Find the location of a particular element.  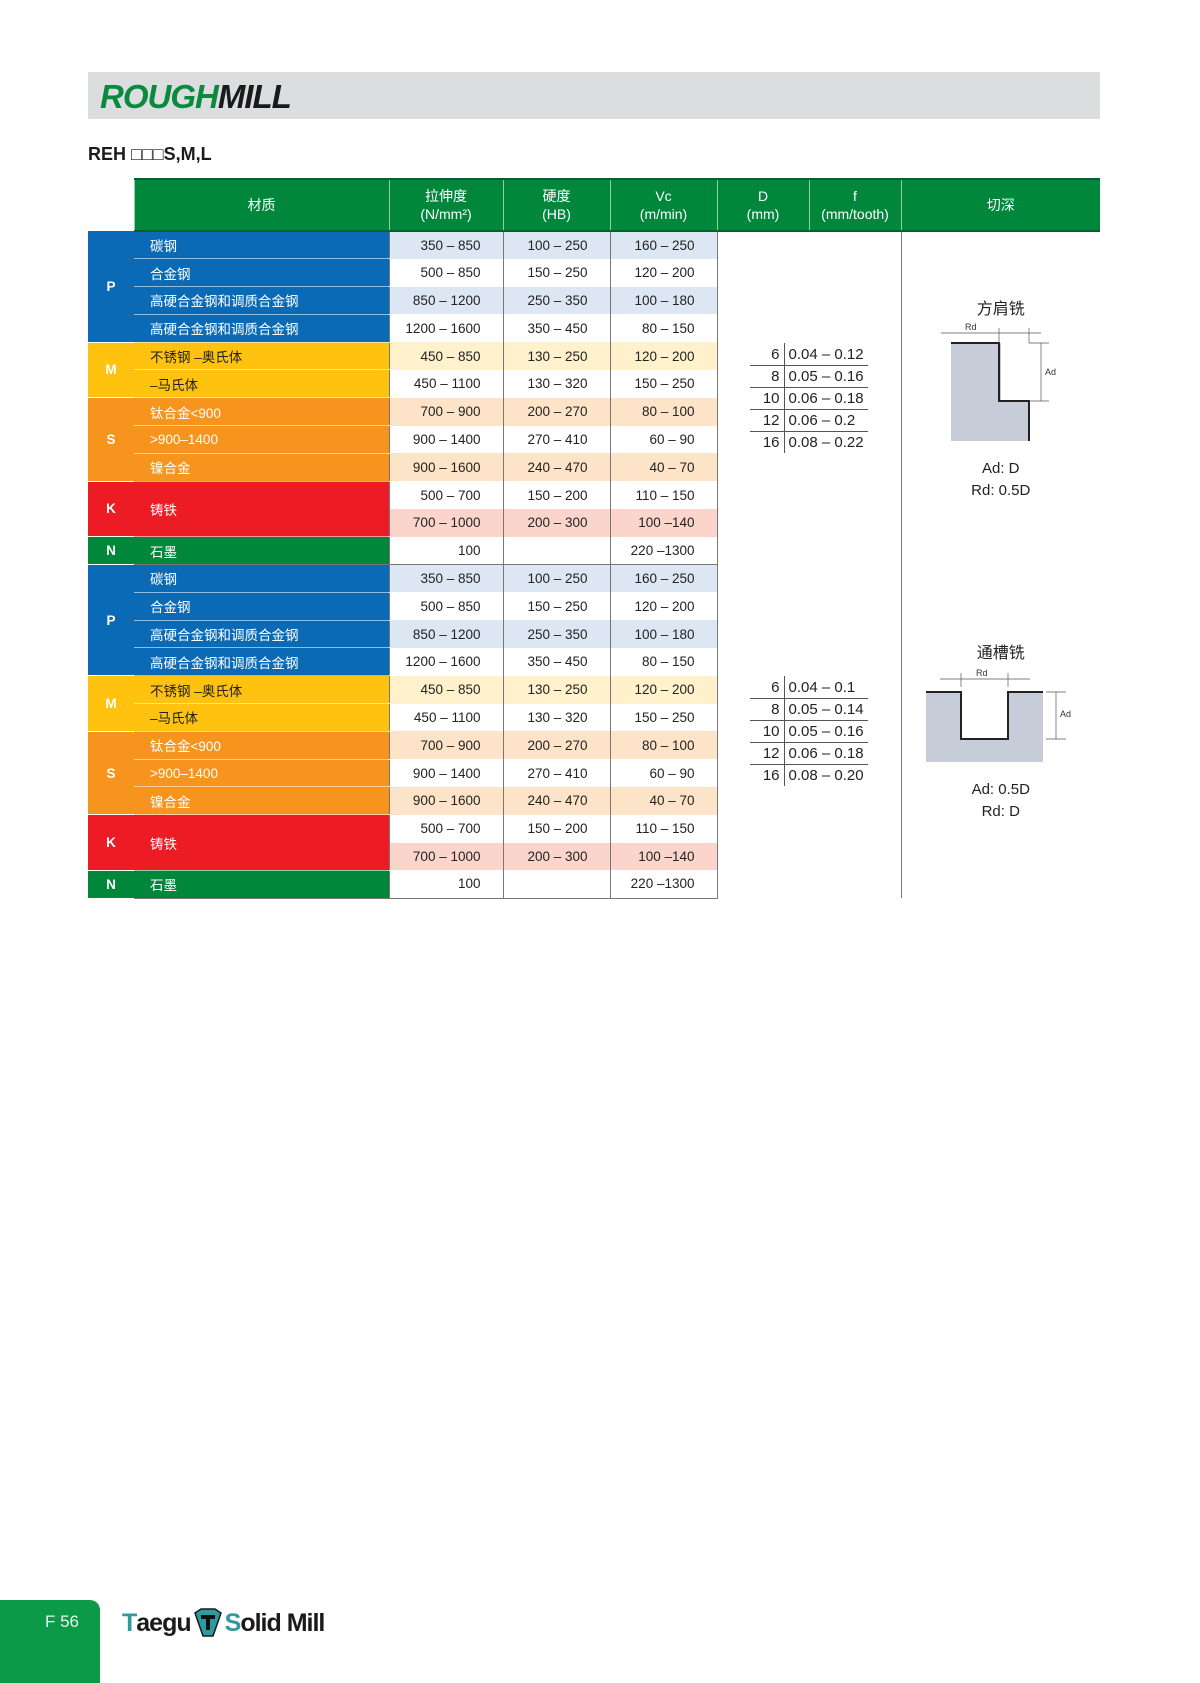

feed-row: 8 0.05 – 0.14 is located at coordinates (809, 709).